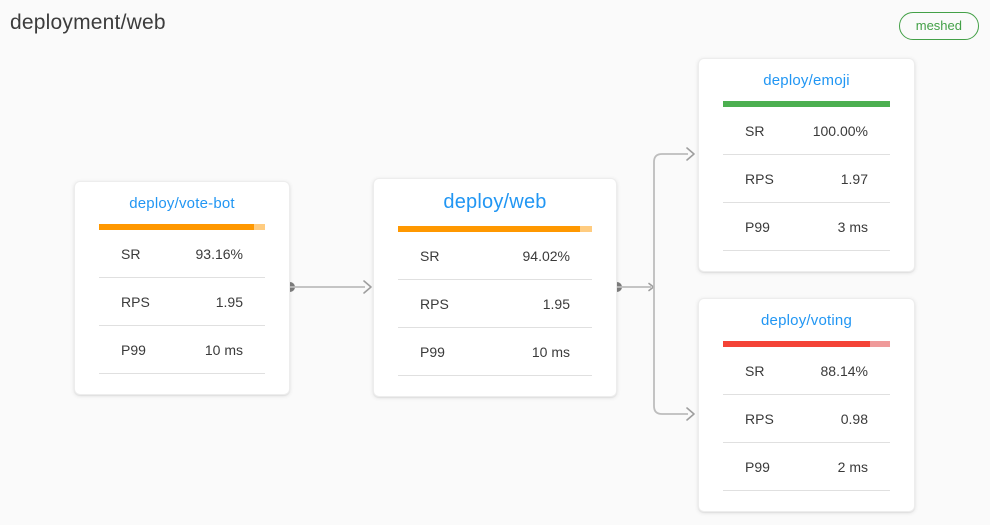 The height and width of the screenshot is (525, 990). I want to click on metric-row-p99: P99 3 ms, so click(806, 227).